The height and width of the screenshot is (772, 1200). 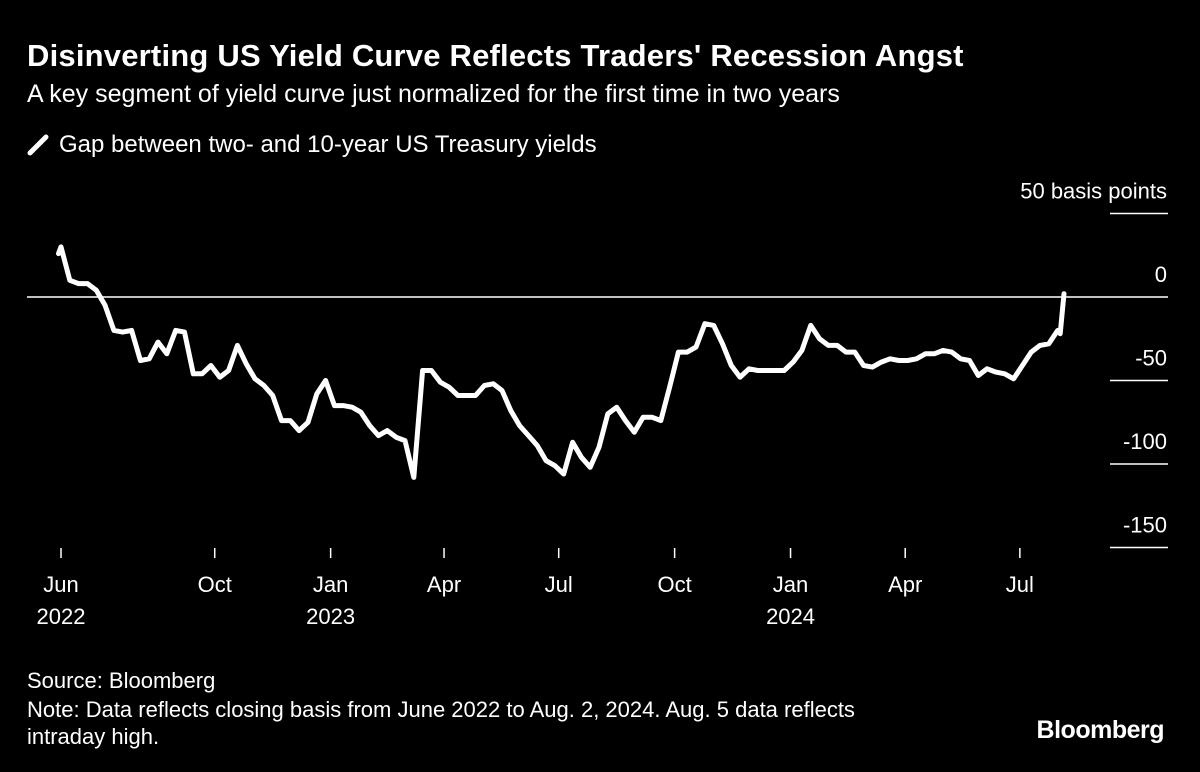 I want to click on y-tick-label: -150, so click(x=1145, y=525).